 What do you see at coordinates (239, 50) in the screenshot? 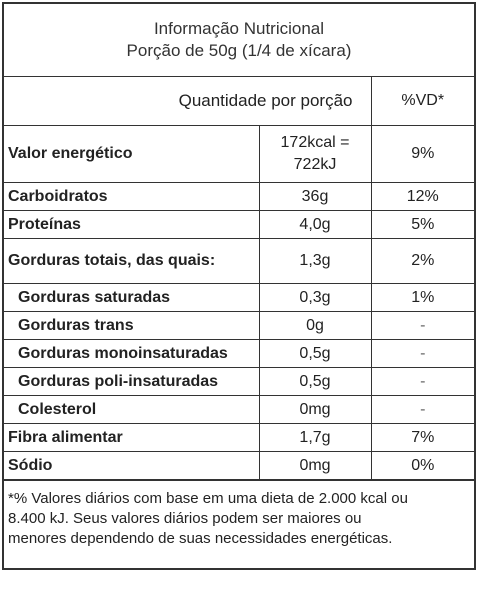
I see `portion-size: Porção de 50g (1/4 de xícara)` at bounding box center [239, 50].